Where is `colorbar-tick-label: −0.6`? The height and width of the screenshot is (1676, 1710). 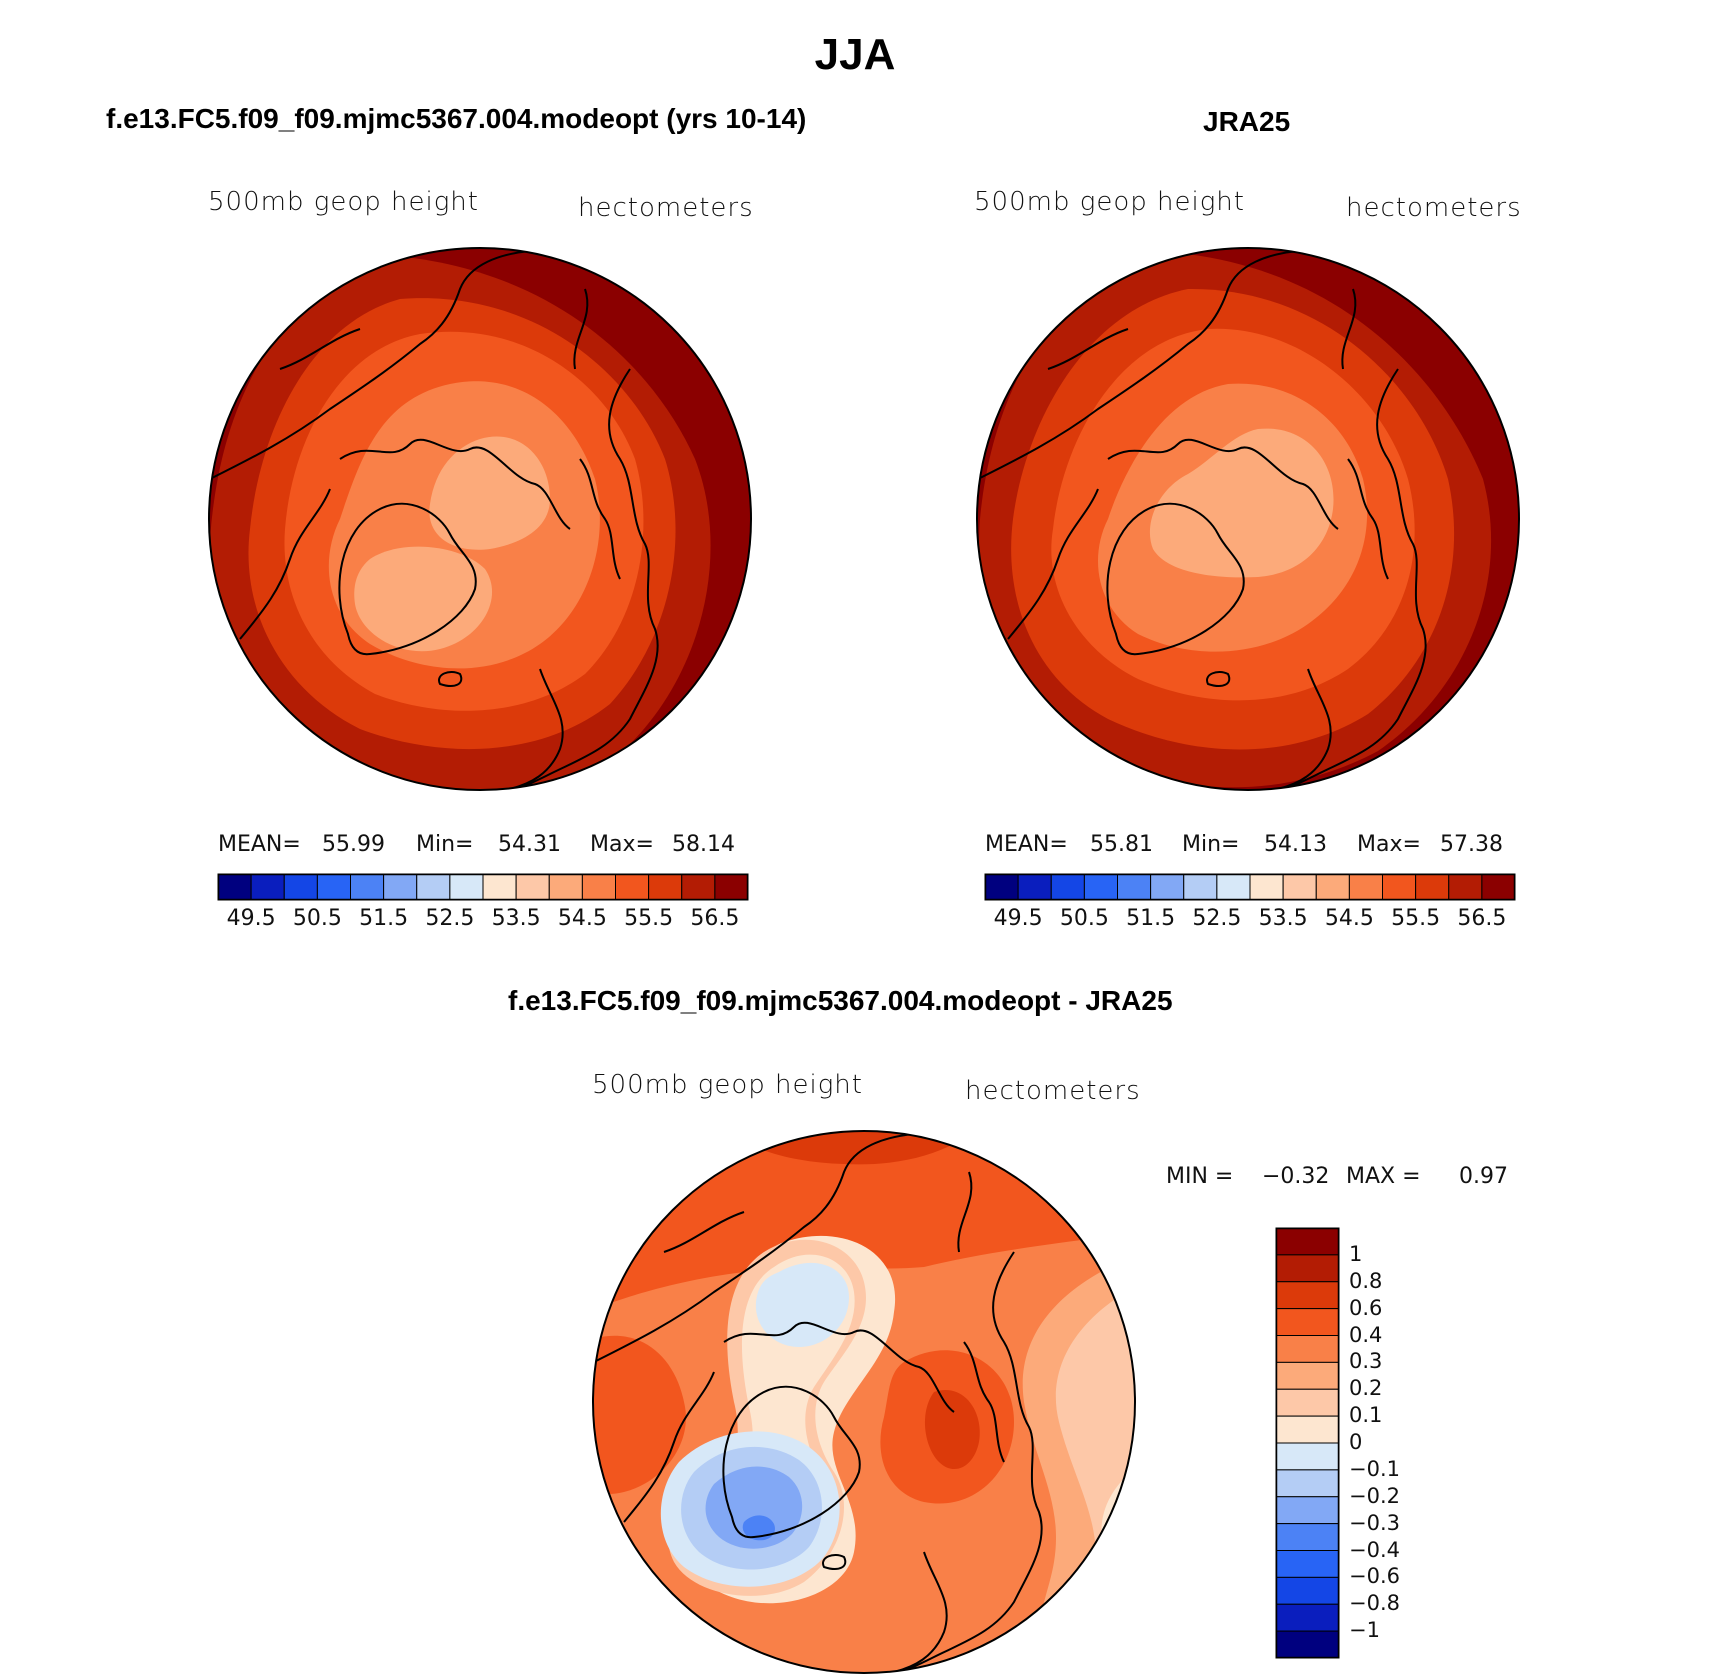
colorbar-tick-label: −0.6 is located at coordinates (1374, 1576).